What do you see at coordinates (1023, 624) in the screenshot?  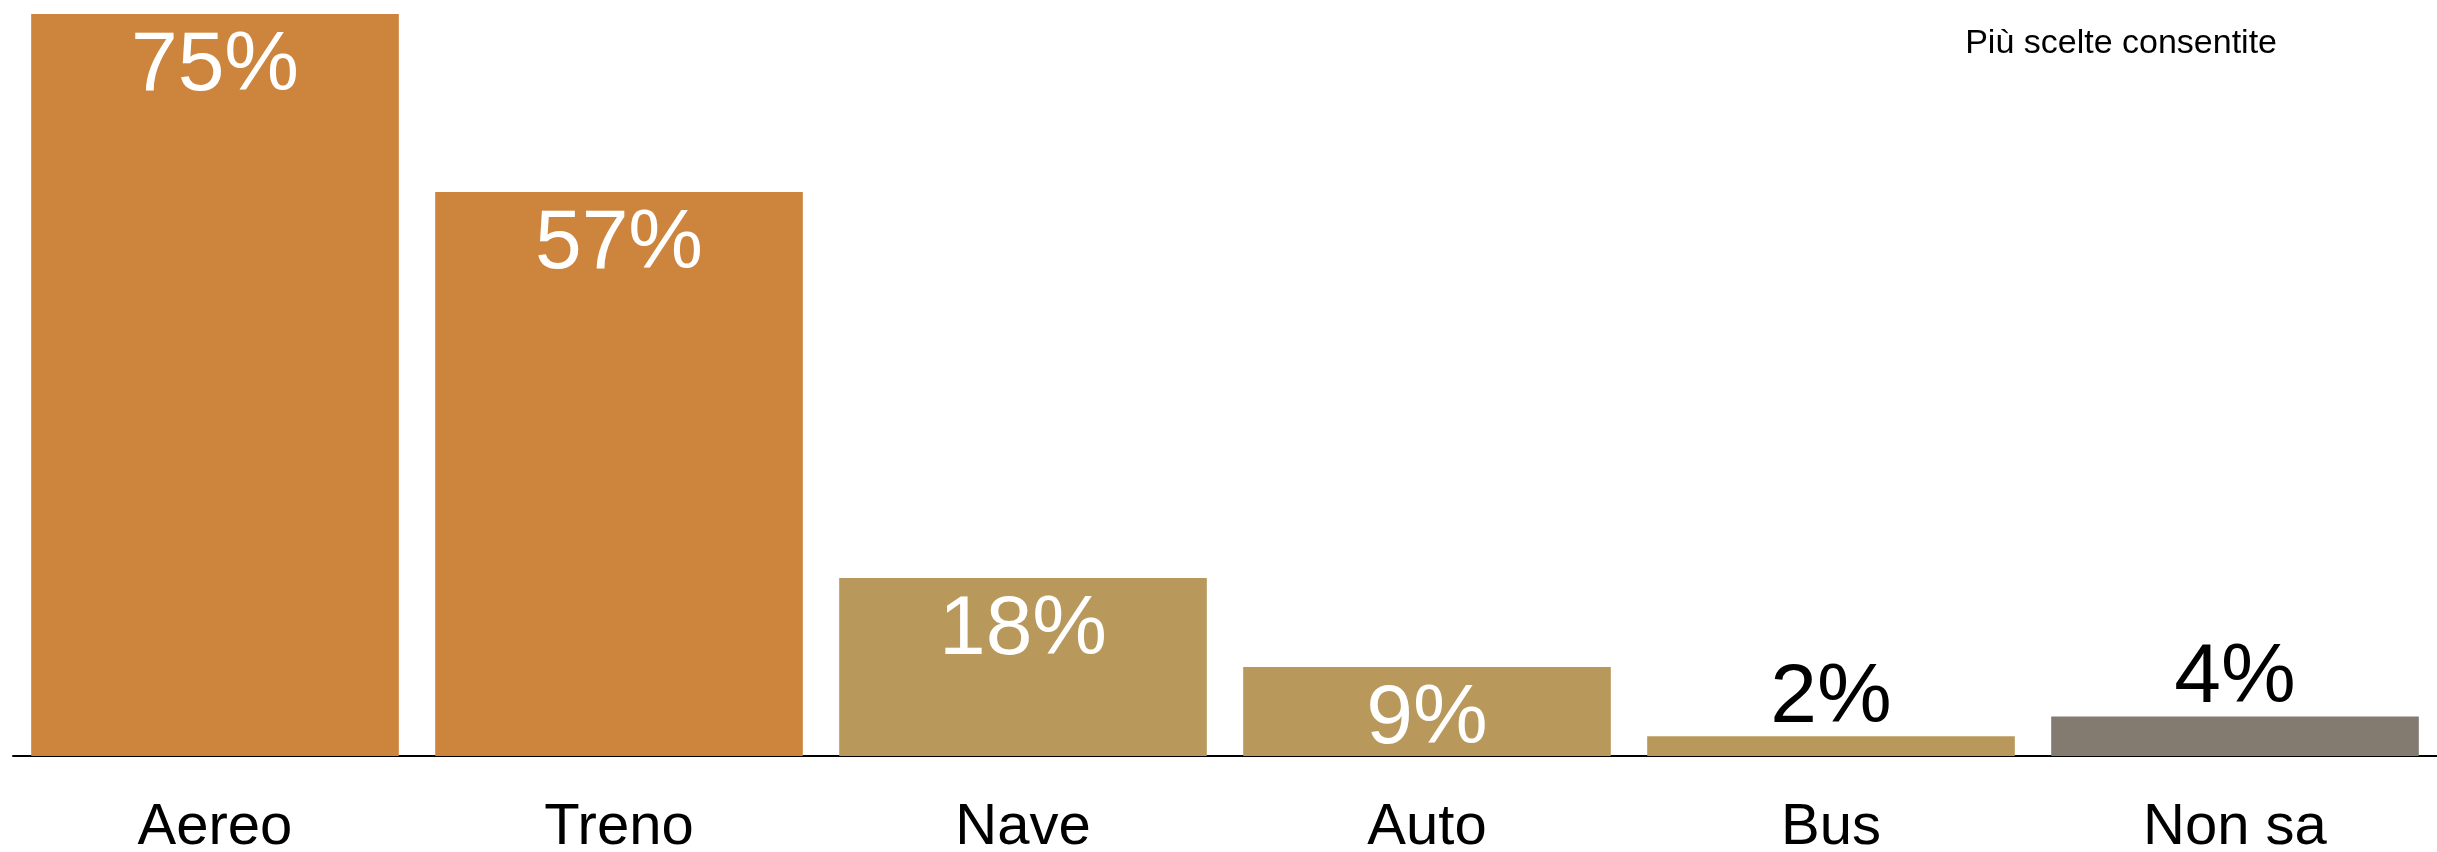 I see `data-label: 18%` at bounding box center [1023, 624].